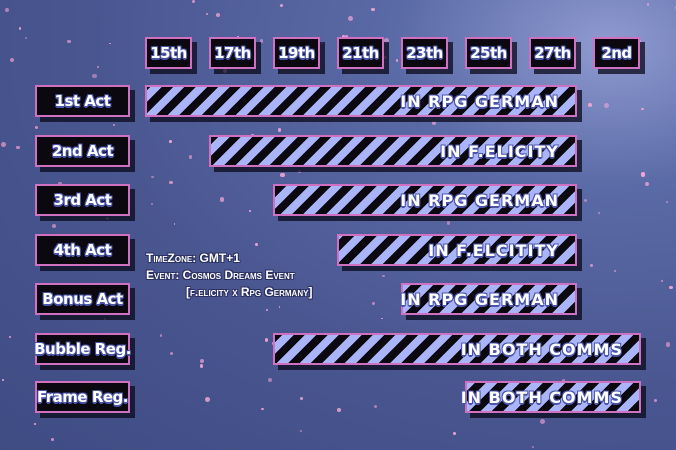  What do you see at coordinates (82, 200) in the screenshot?
I see `row-label: 3rd Act` at bounding box center [82, 200].